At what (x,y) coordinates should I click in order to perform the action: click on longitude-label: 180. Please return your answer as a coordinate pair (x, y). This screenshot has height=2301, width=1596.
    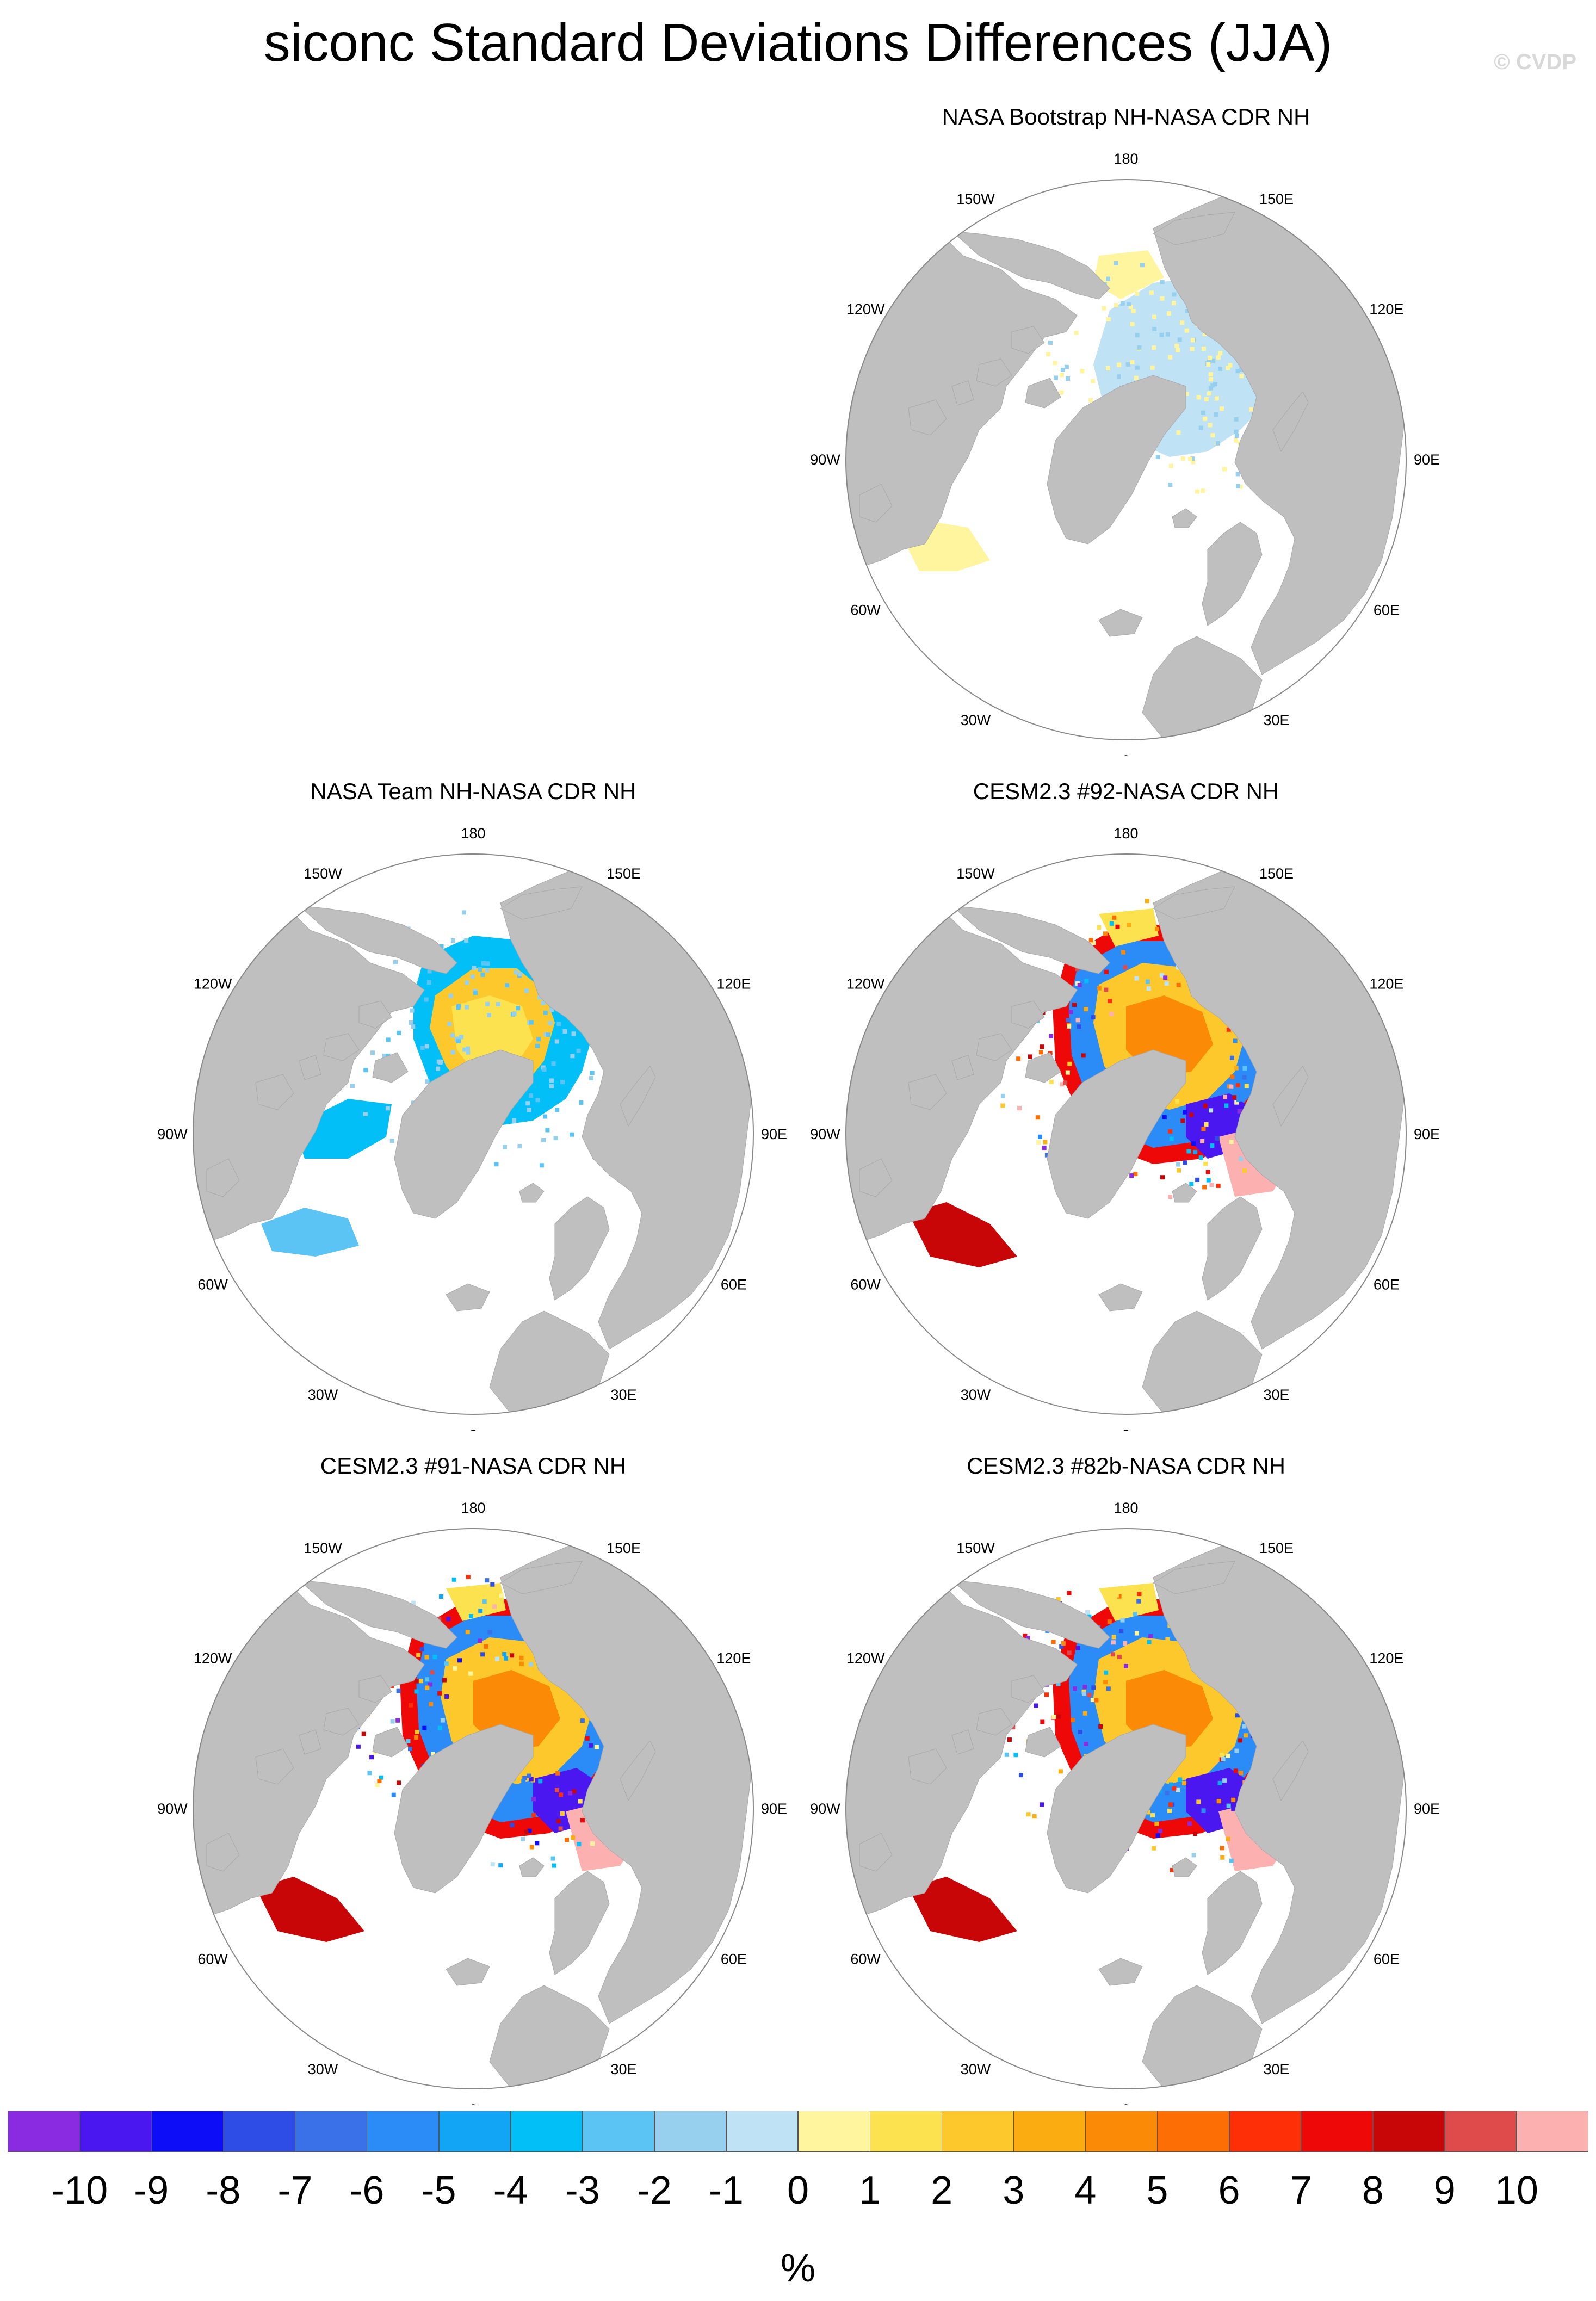
    Looking at the image, I should click on (1126, 833).